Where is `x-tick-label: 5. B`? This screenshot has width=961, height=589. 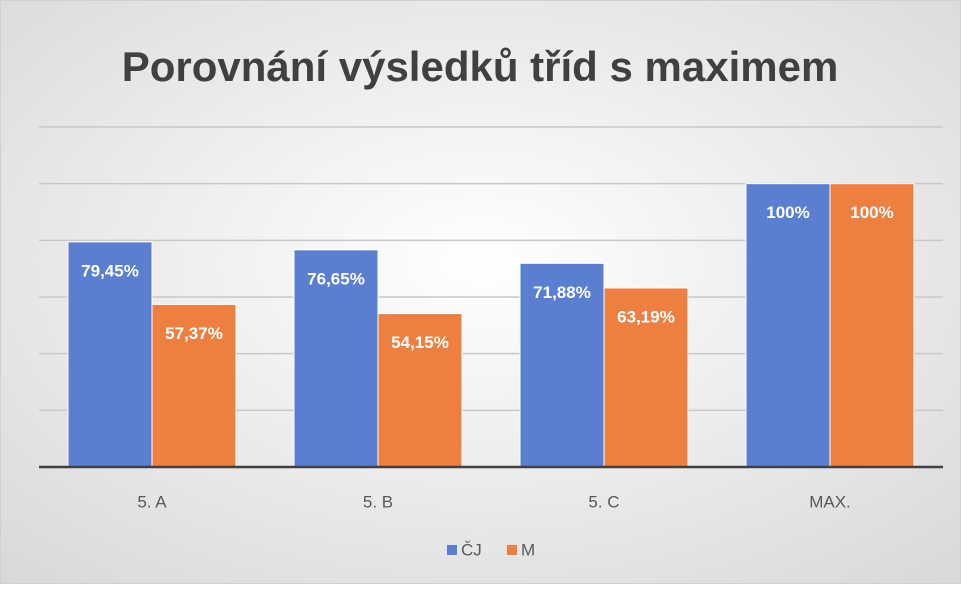 x-tick-label: 5. B is located at coordinates (378, 501).